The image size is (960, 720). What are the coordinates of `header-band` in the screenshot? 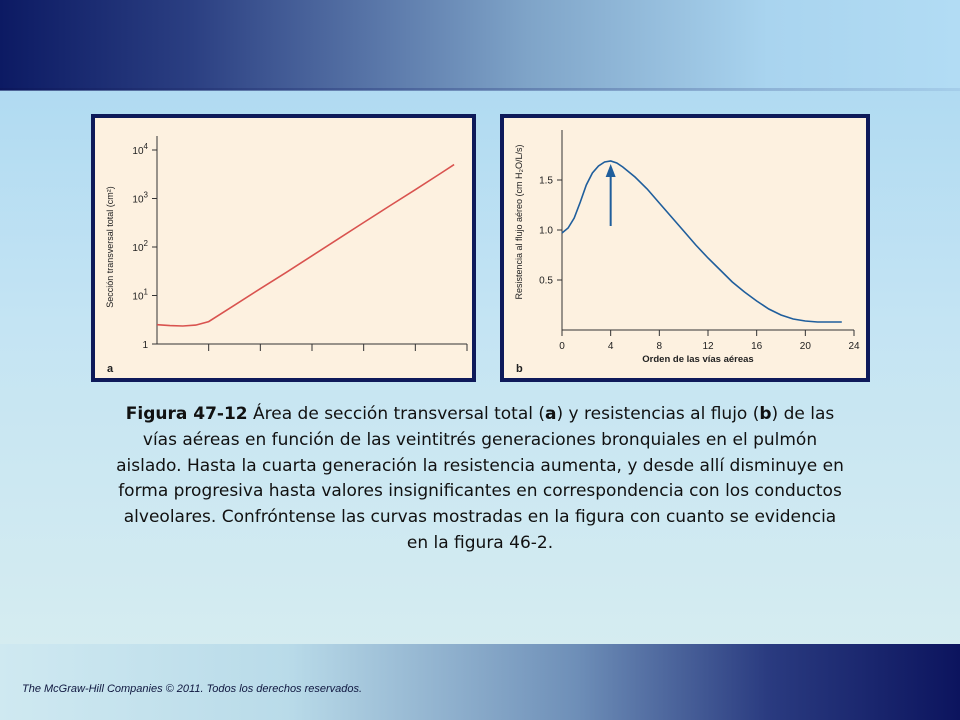 It's located at (480, 45).